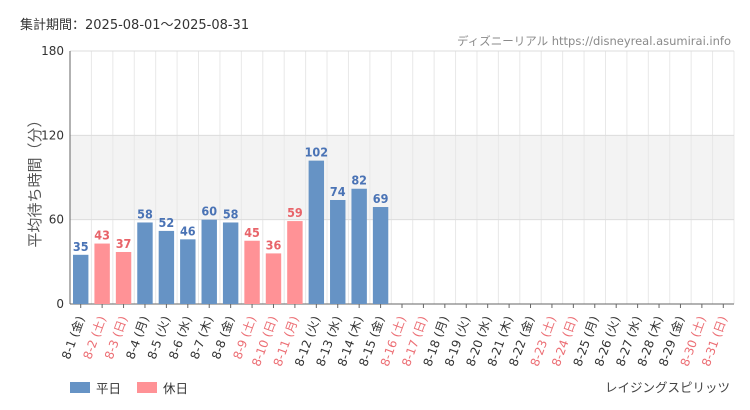 This screenshot has width=750, height=410. Describe the element at coordinates (109, 388) in the screenshot. I see `legend-label-weekday: 平日` at that location.